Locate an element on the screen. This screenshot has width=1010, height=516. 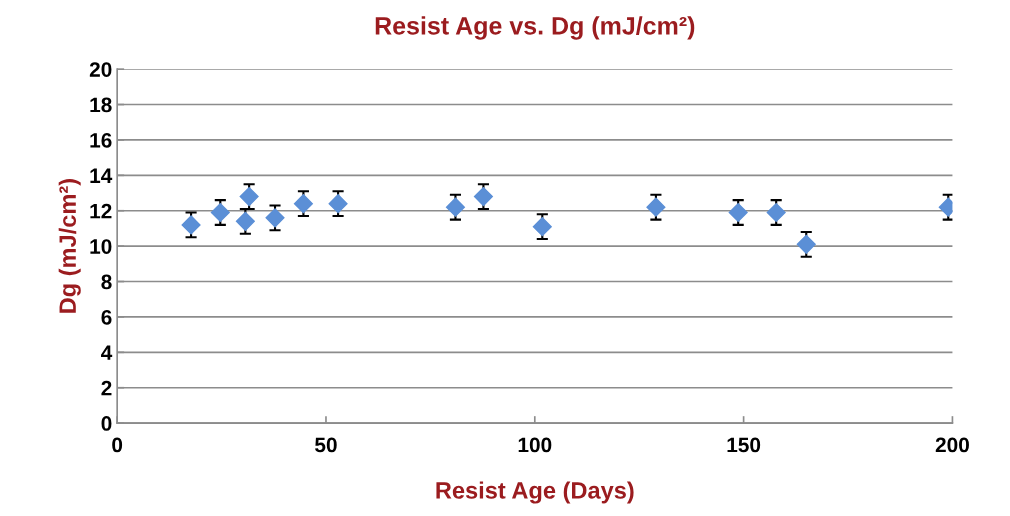
y-tick-label: 8 is located at coordinates (106, 282).